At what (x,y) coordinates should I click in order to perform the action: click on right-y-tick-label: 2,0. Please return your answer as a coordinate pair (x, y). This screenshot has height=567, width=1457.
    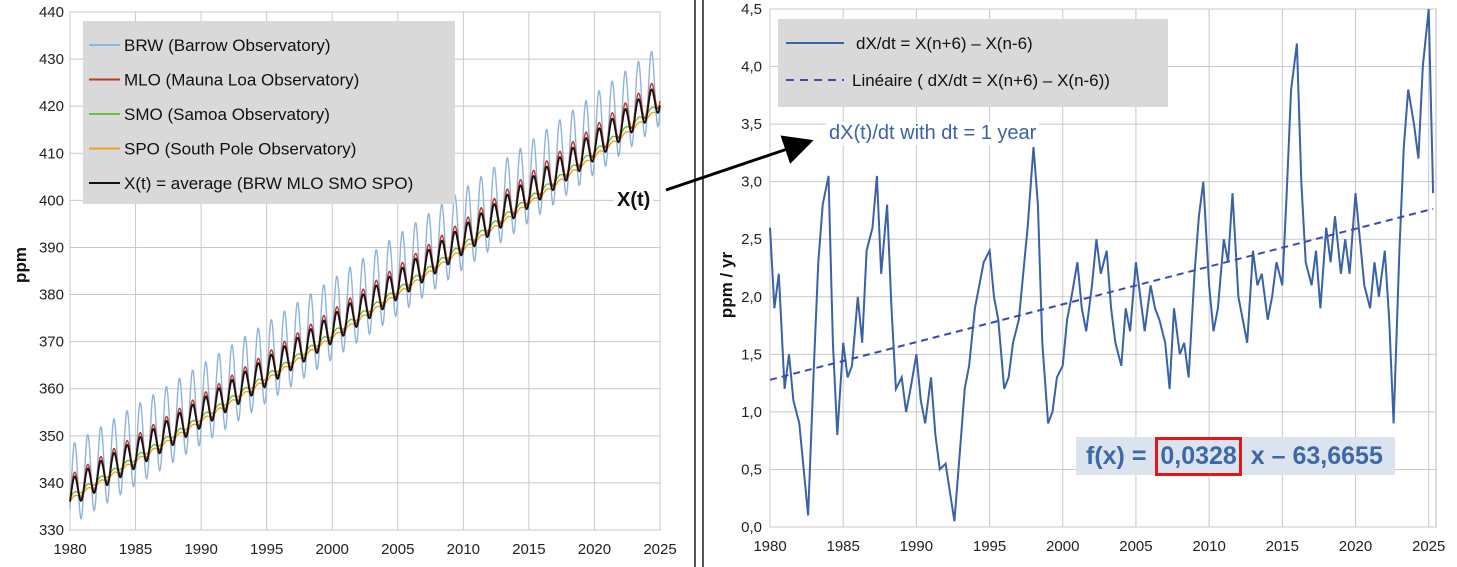
    Looking at the image, I should click on (751, 297).